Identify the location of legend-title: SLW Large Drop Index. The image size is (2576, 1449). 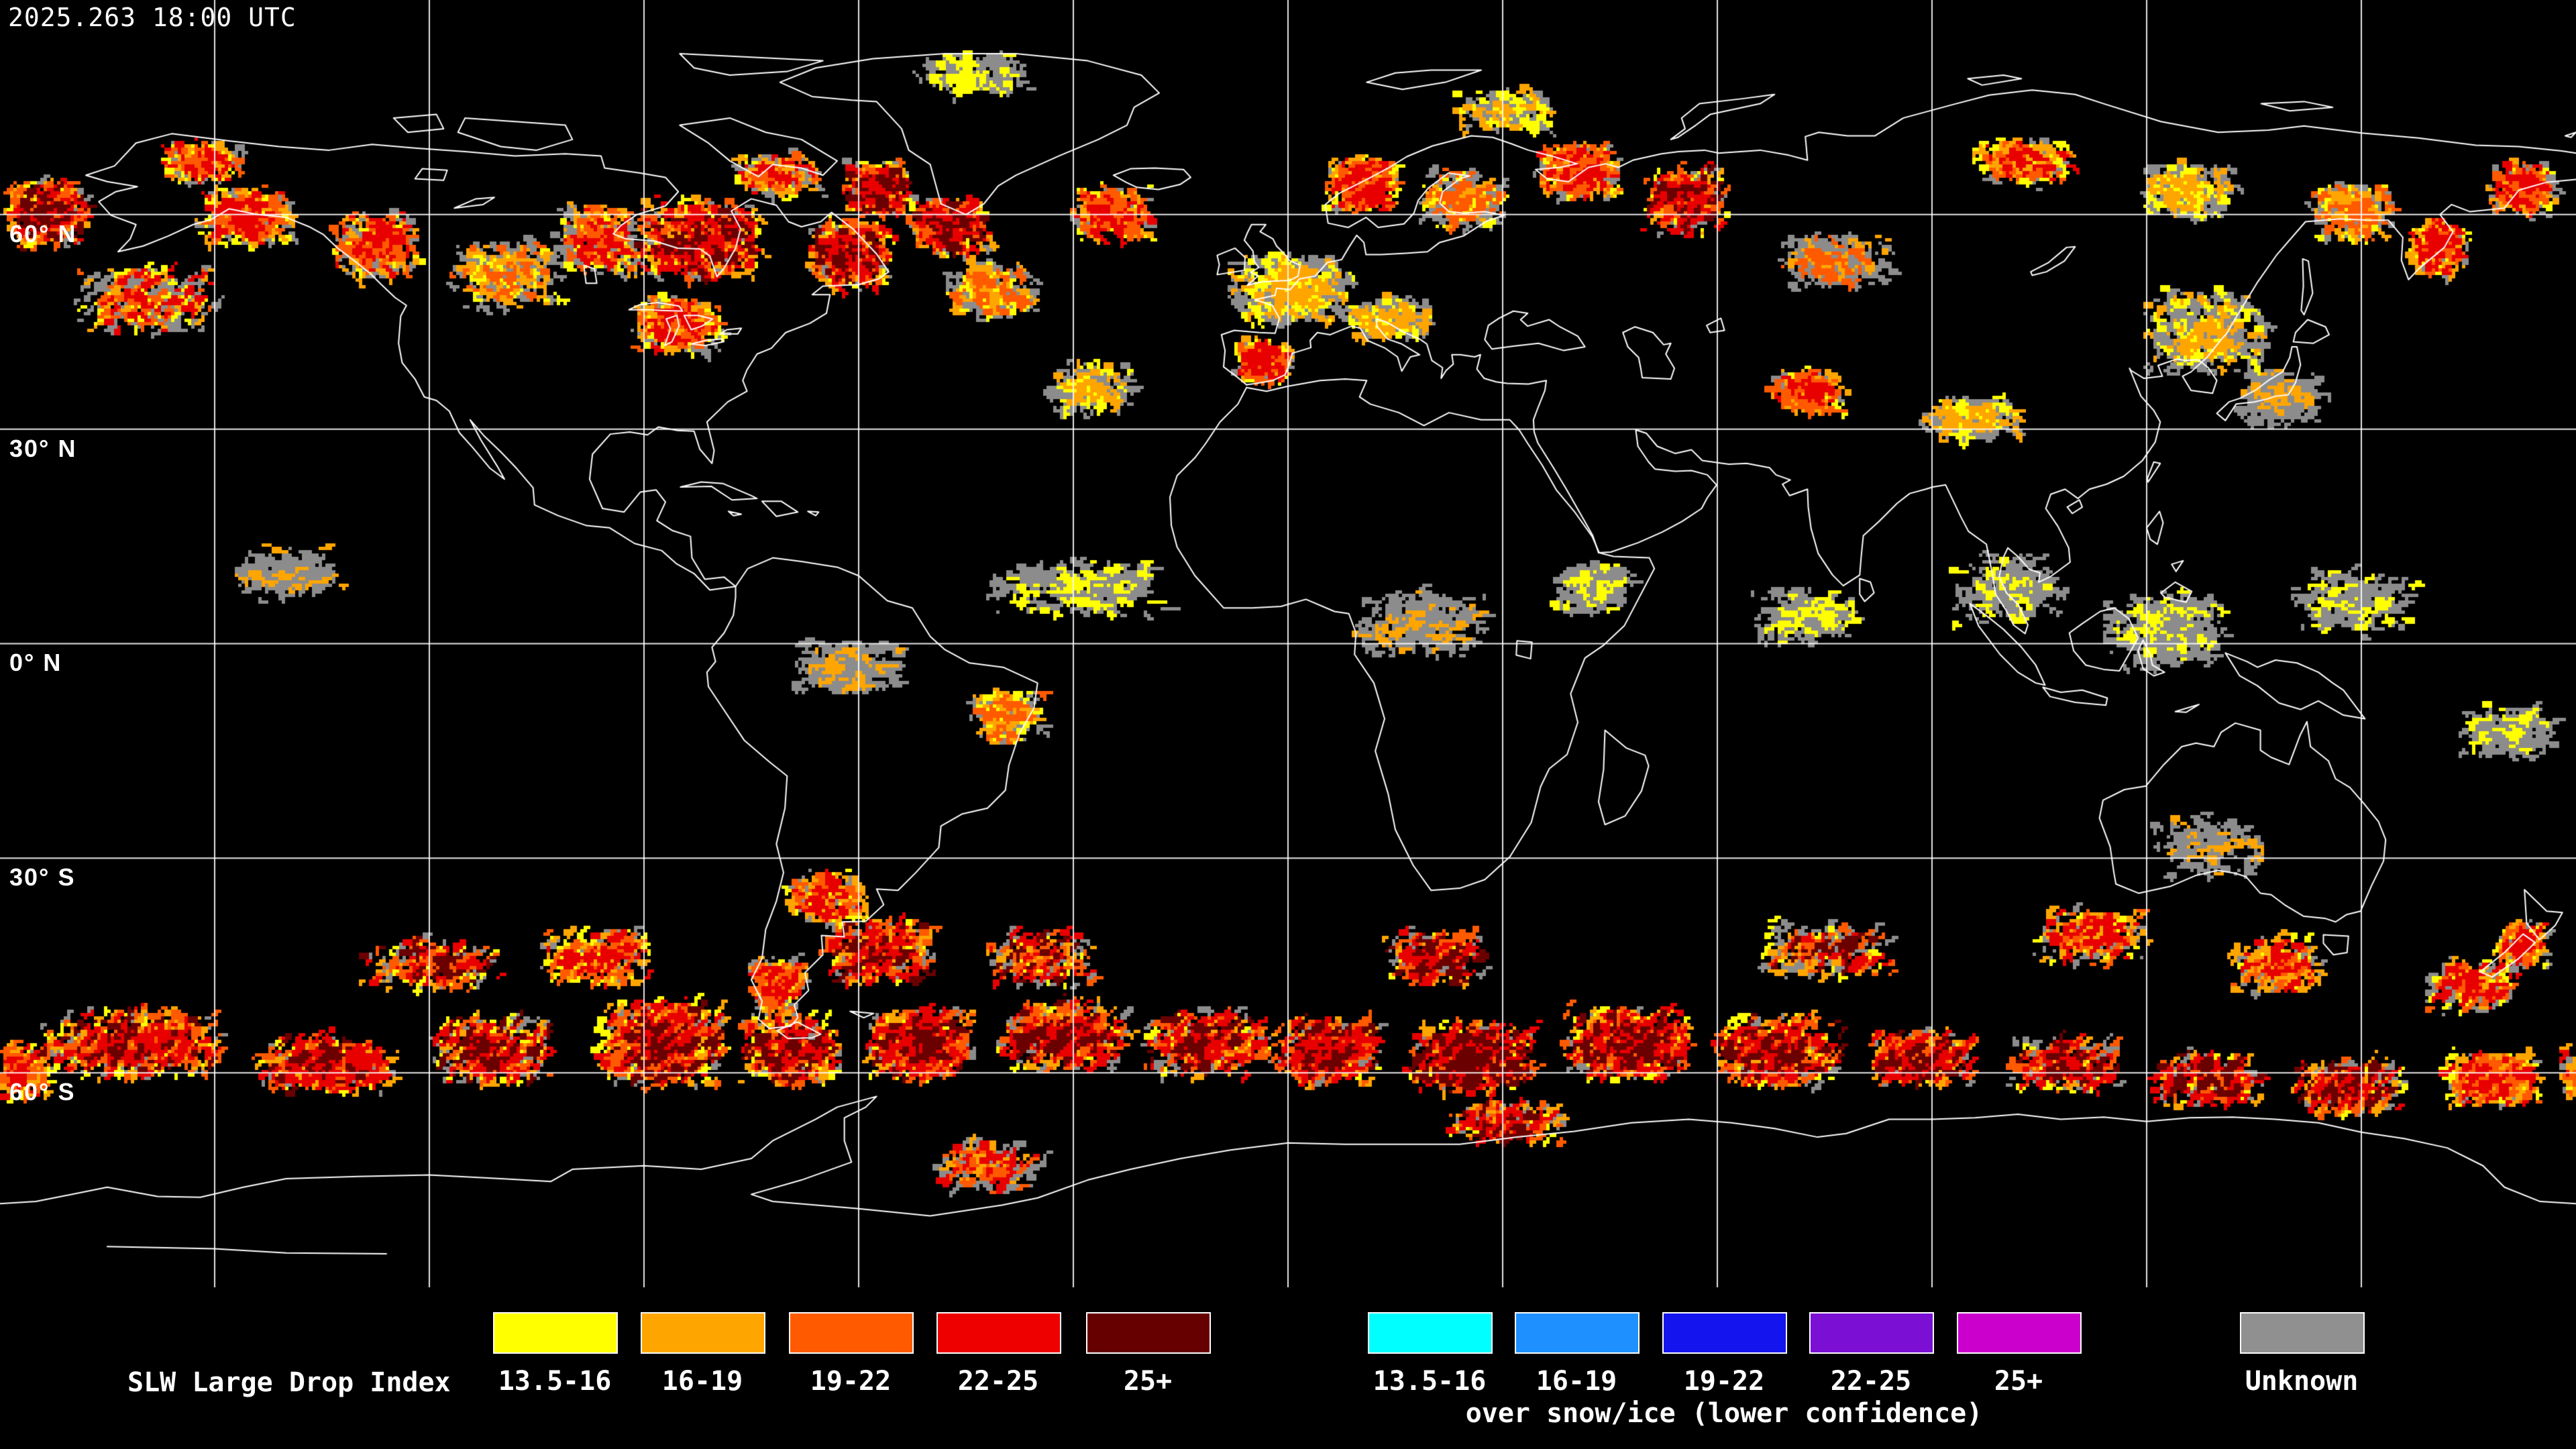
(289, 1382).